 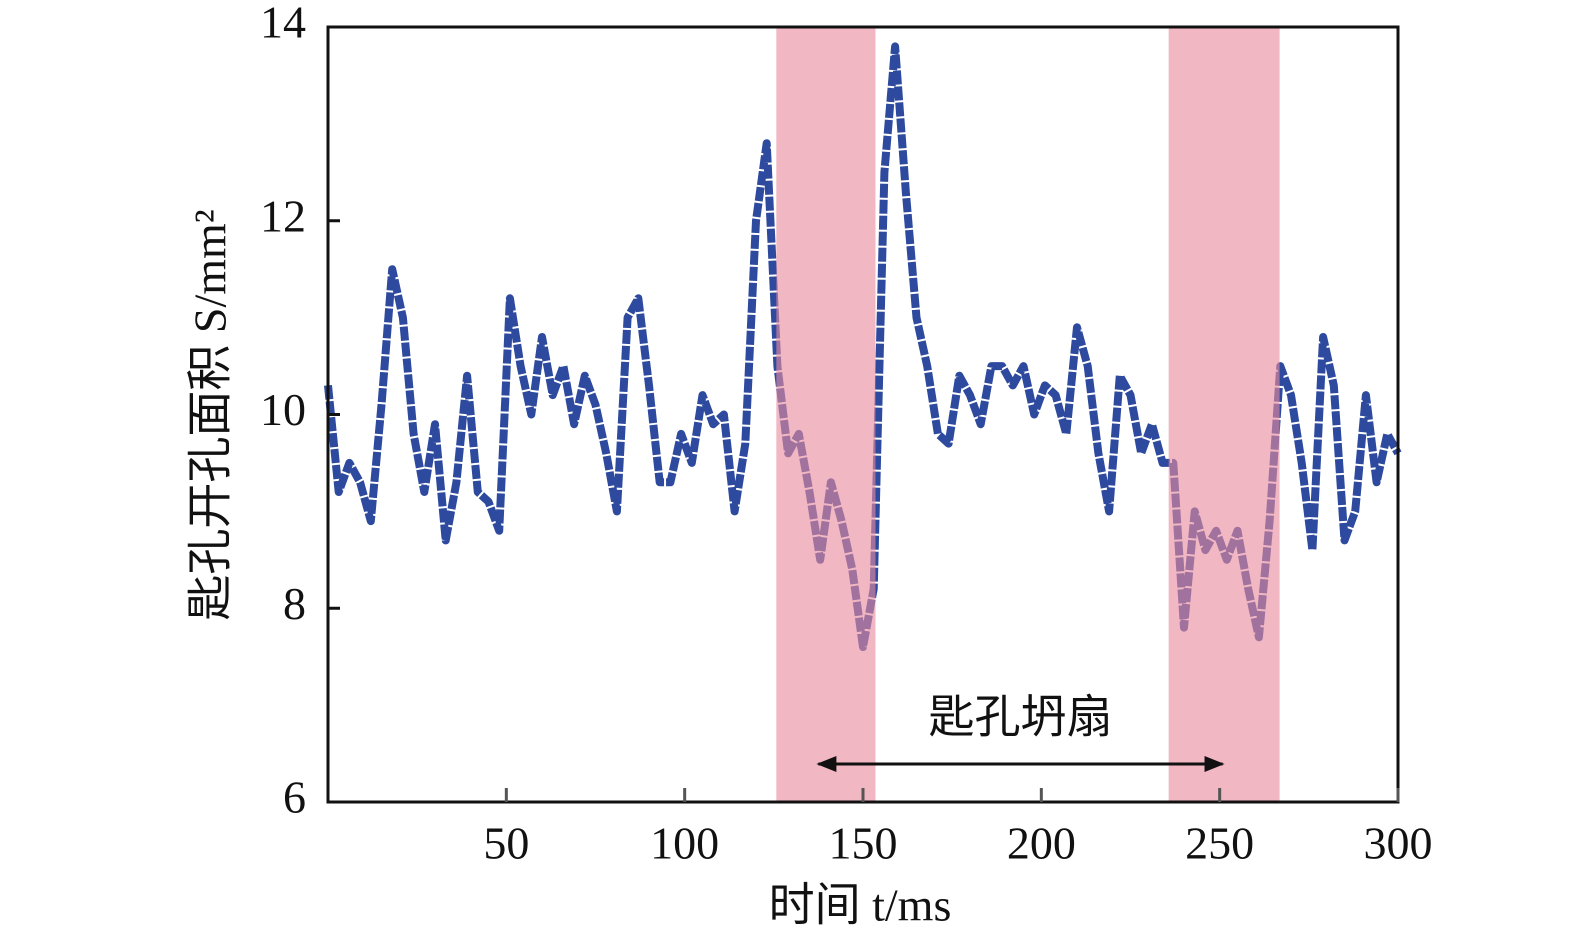 I want to click on x-tick-label: 300, so click(x=1398, y=843).